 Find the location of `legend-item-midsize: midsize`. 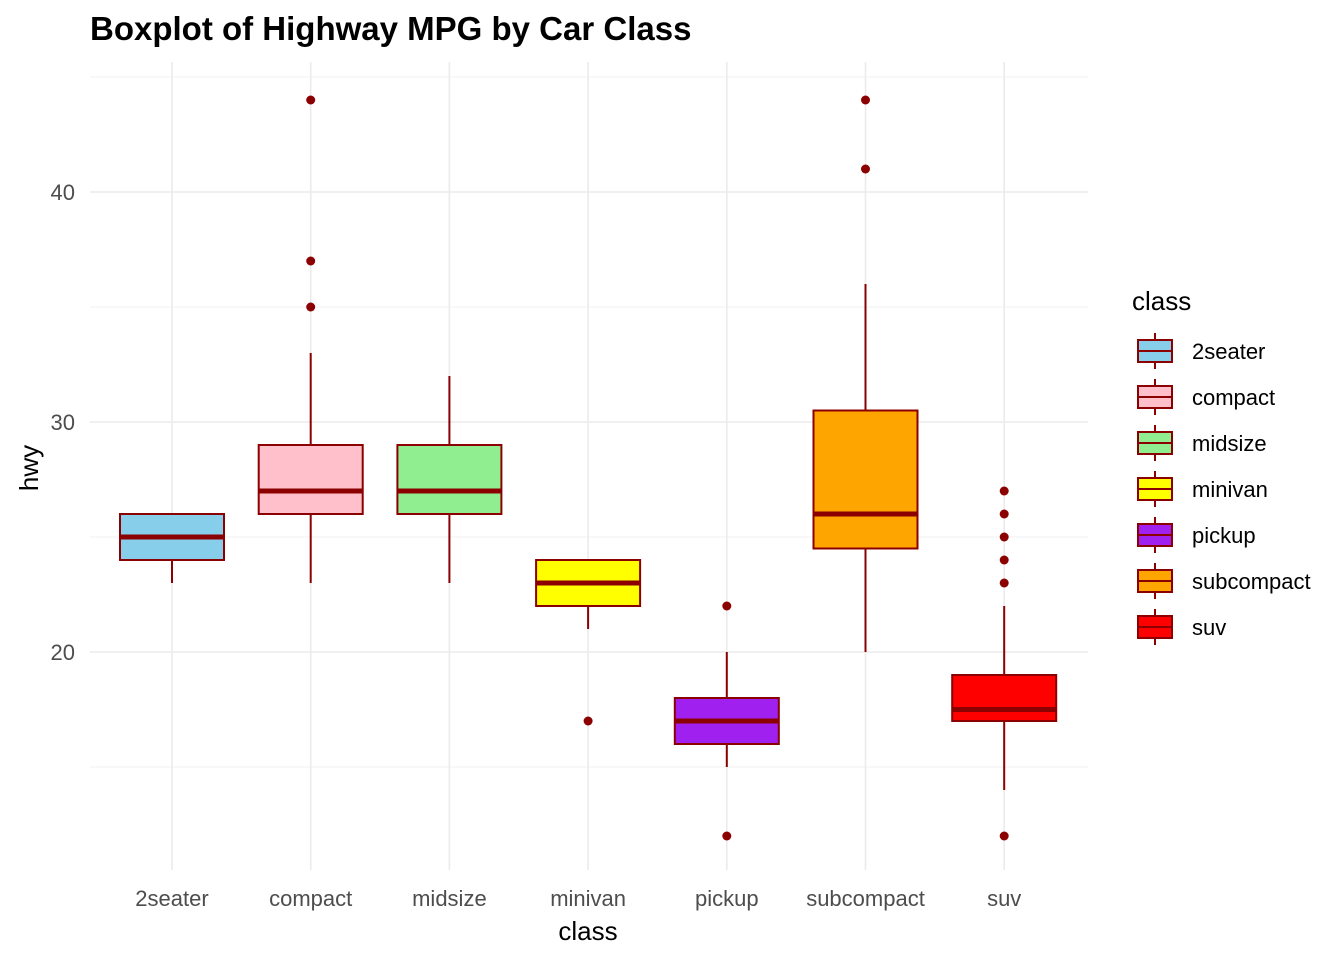

legend-item-midsize: midsize is located at coordinates (1202, 443).